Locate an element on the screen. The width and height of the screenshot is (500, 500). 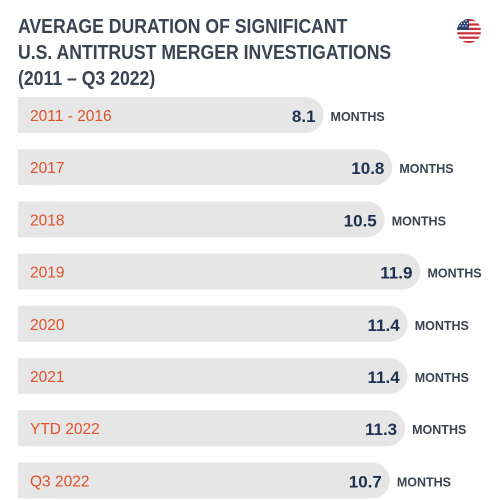
bar-row: 2021 11.4 MONTHS is located at coordinates (243, 376).